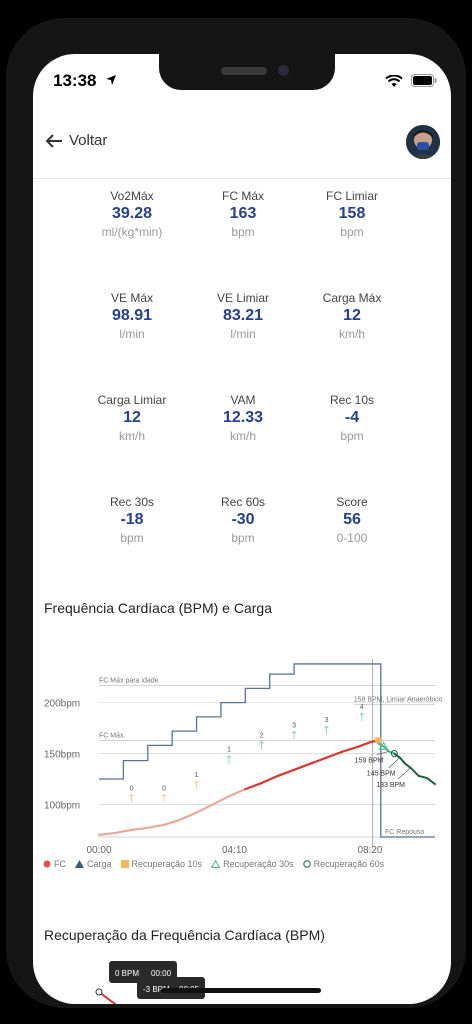  I want to click on chart-title-recuperacao: Recuperação da Frequência Cardíaca (BPM), so click(184, 935).